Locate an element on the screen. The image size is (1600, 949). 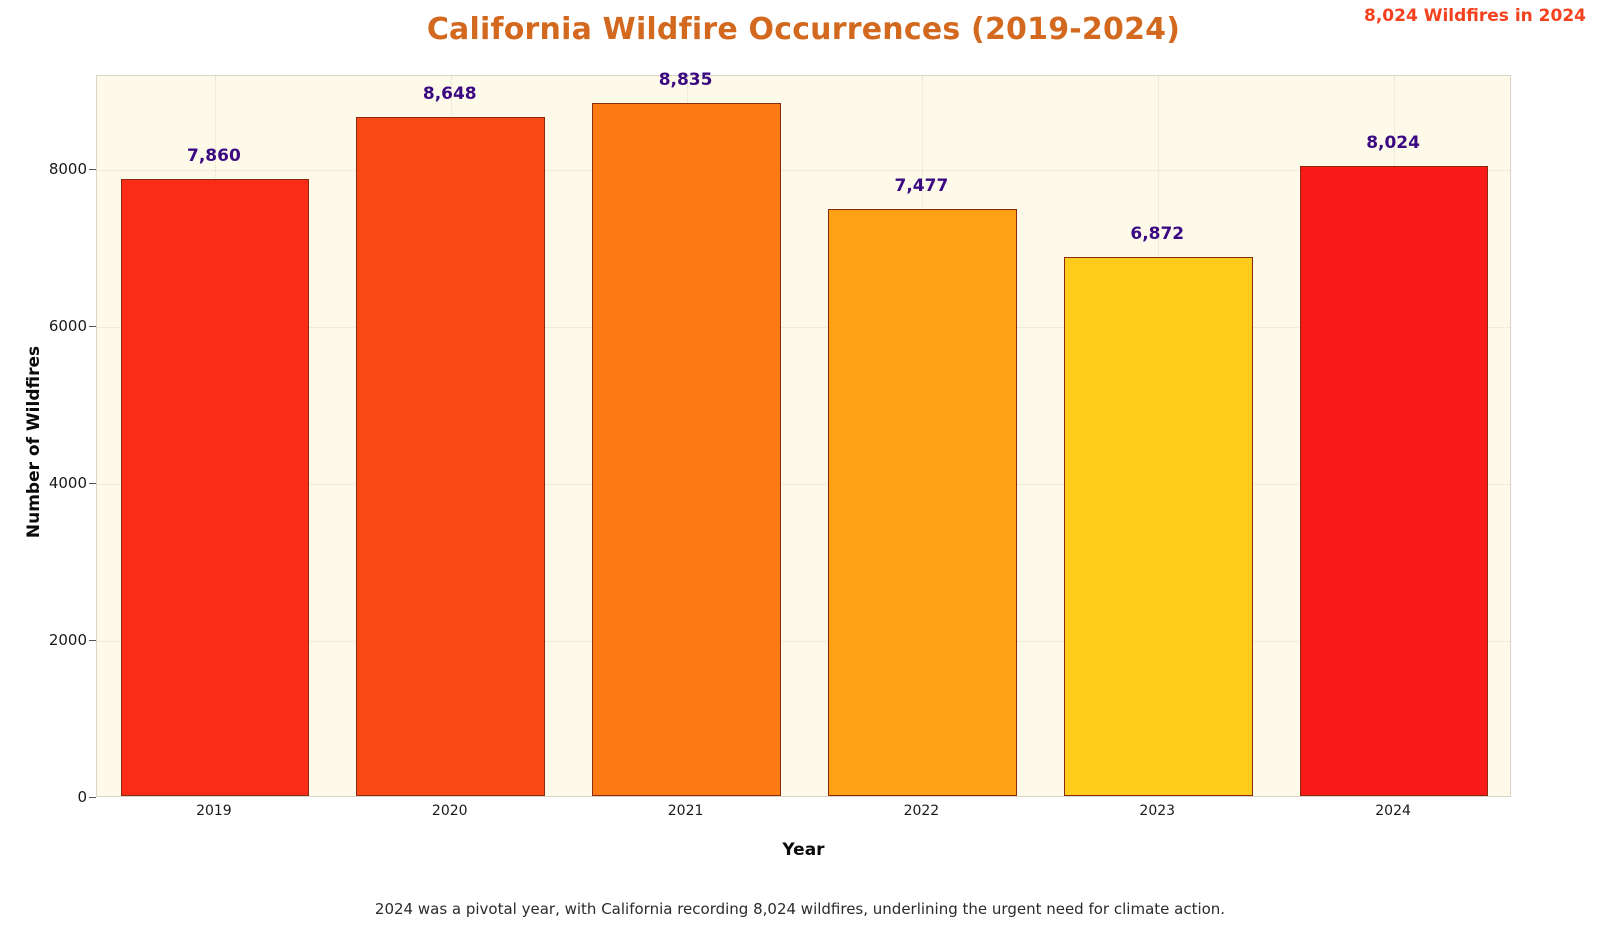
bar-value-label-2021: 8,835 is located at coordinates (685, 79).